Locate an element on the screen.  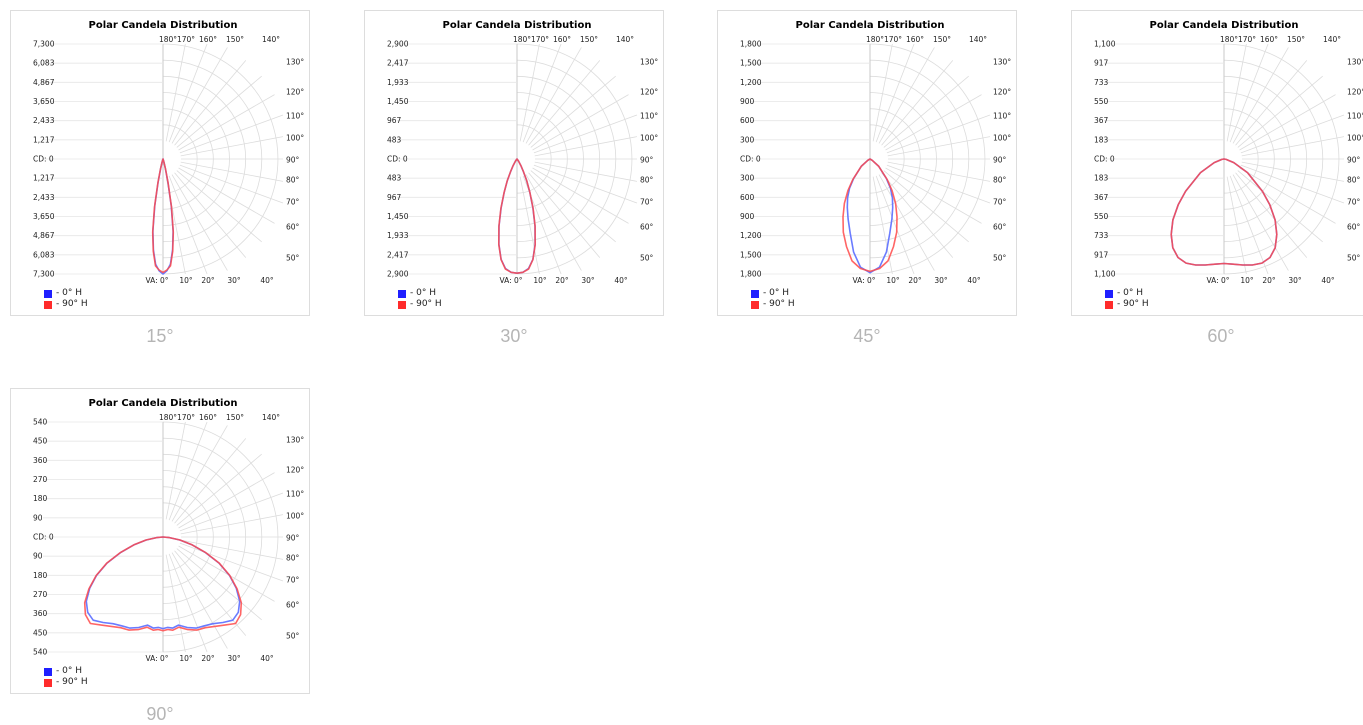
radial-tick-label: 450 is located at coordinates (40, 441).